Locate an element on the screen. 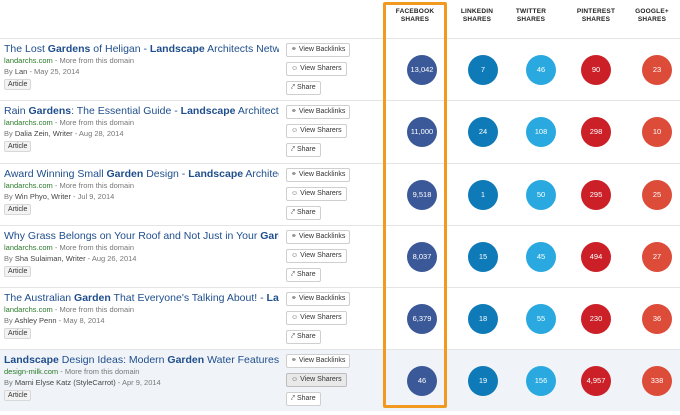  googleplus-share-count: 338 is located at coordinates (657, 381).